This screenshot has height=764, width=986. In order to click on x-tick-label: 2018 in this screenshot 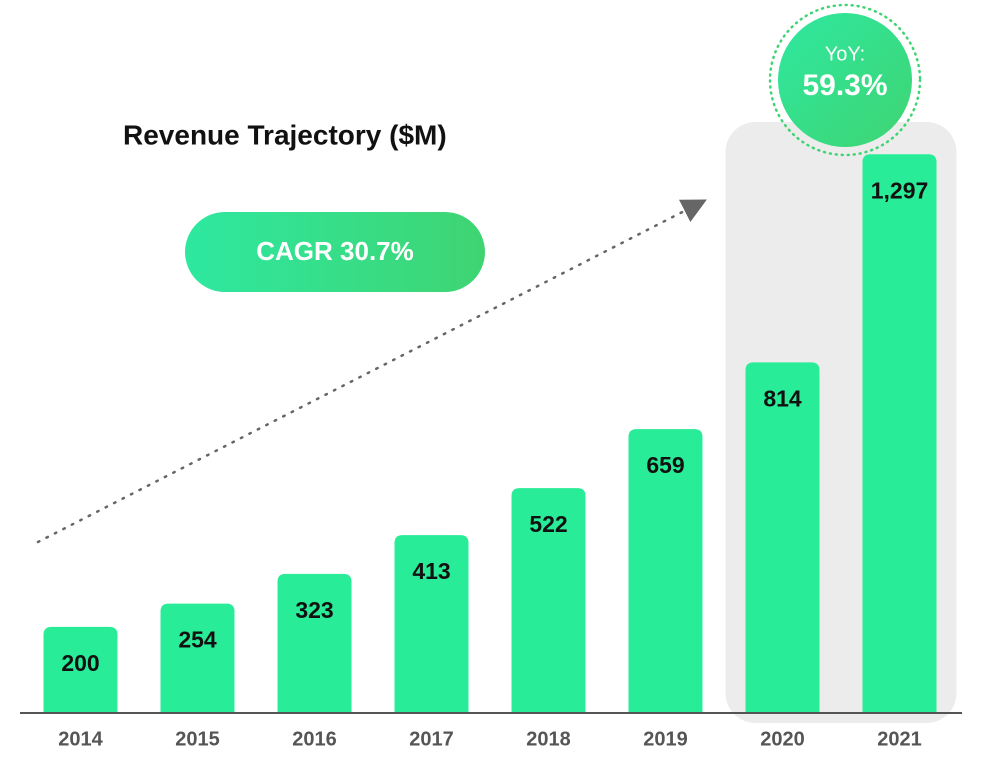, I will do `click(548, 739)`.